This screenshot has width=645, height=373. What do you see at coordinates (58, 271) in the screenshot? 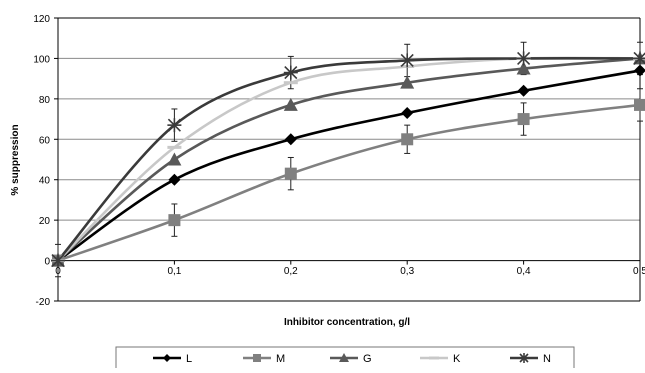
I see `x-tick-label: 0` at bounding box center [58, 271].